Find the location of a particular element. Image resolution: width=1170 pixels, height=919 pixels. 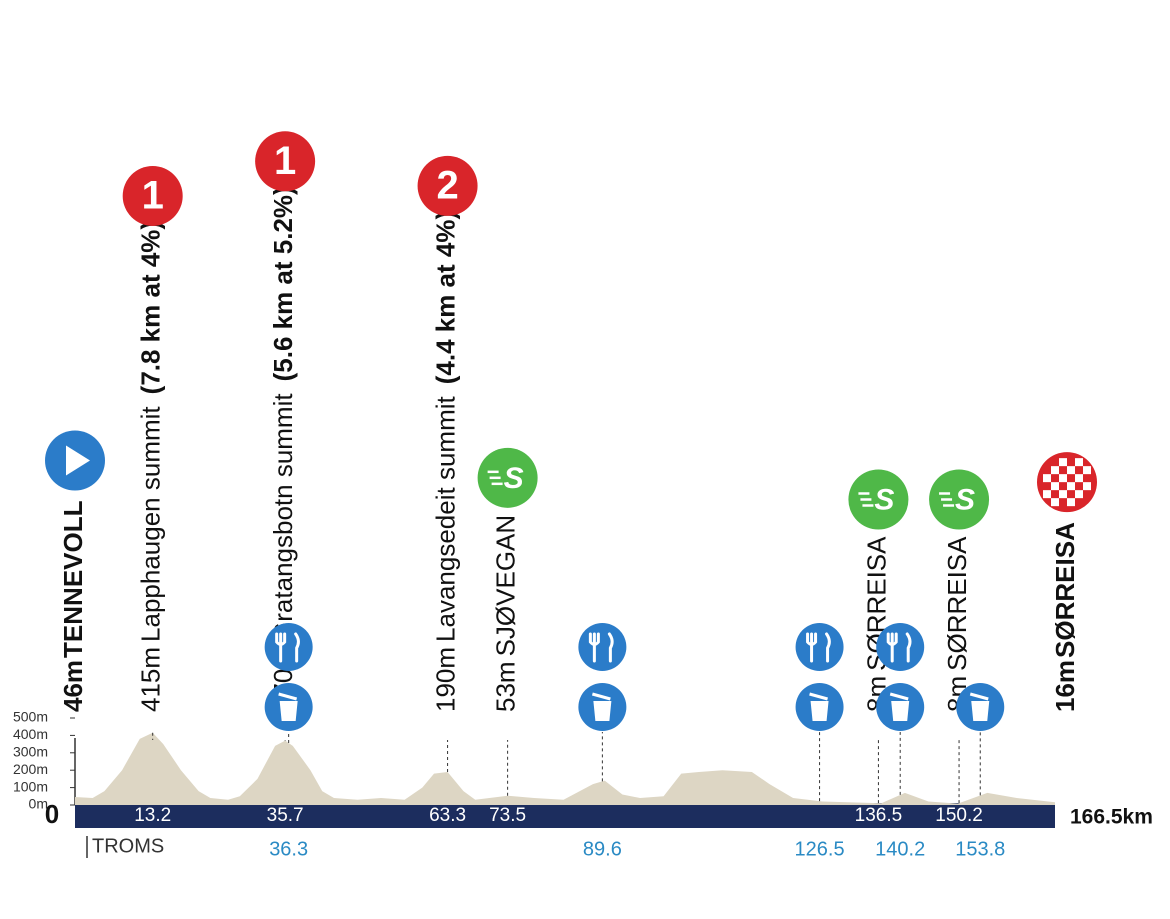

y-tick-label: 400m is located at coordinates (30, 734).